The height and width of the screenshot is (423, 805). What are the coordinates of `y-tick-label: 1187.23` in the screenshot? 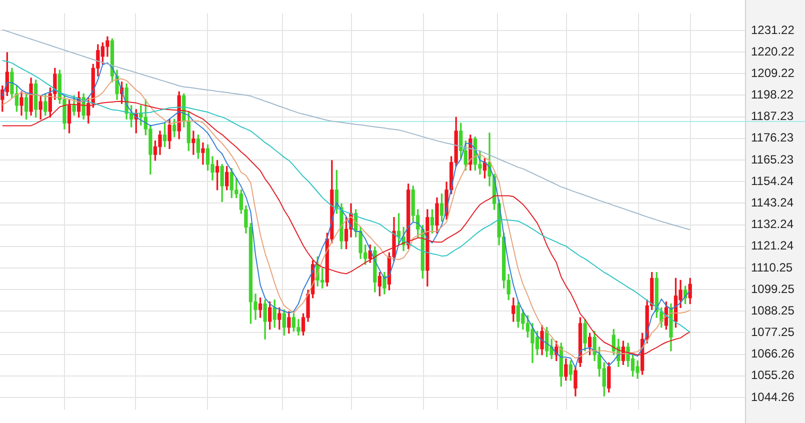 It's located at (772, 116).